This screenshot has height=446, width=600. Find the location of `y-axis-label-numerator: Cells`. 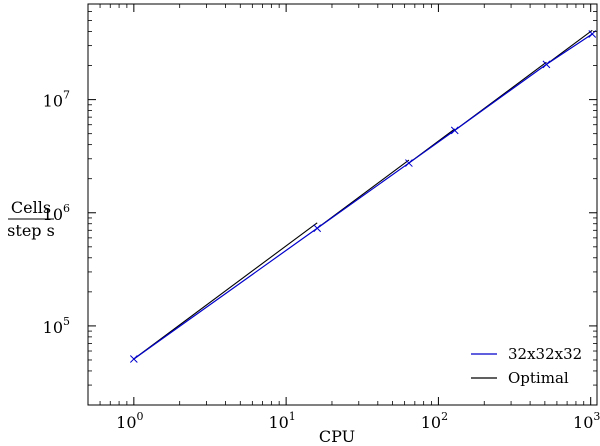

y-axis-label-numerator: Cells is located at coordinates (31, 207).